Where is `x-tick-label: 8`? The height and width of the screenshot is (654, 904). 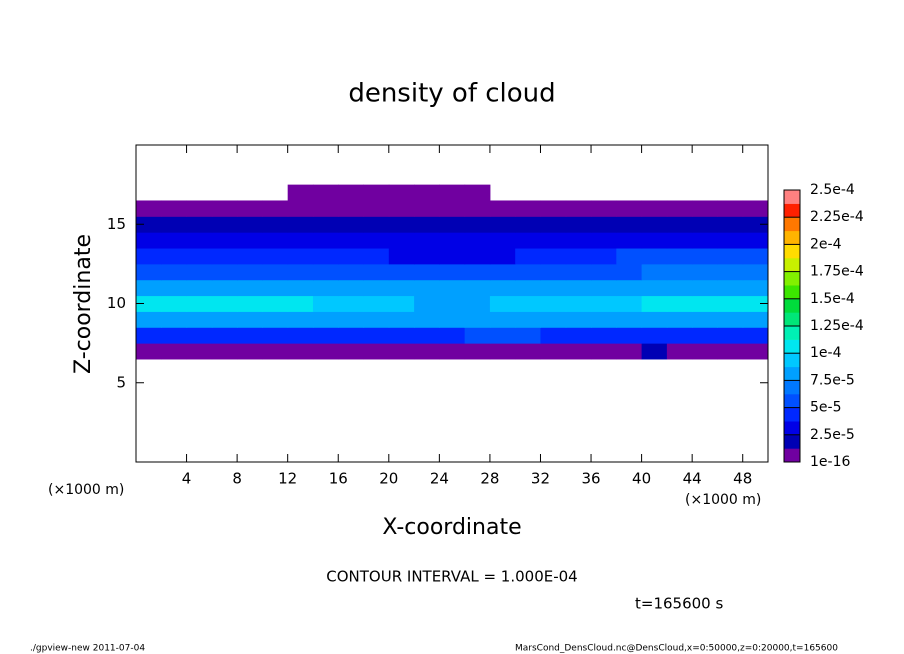
x-tick-label: 8 is located at coordinates (237, 479).